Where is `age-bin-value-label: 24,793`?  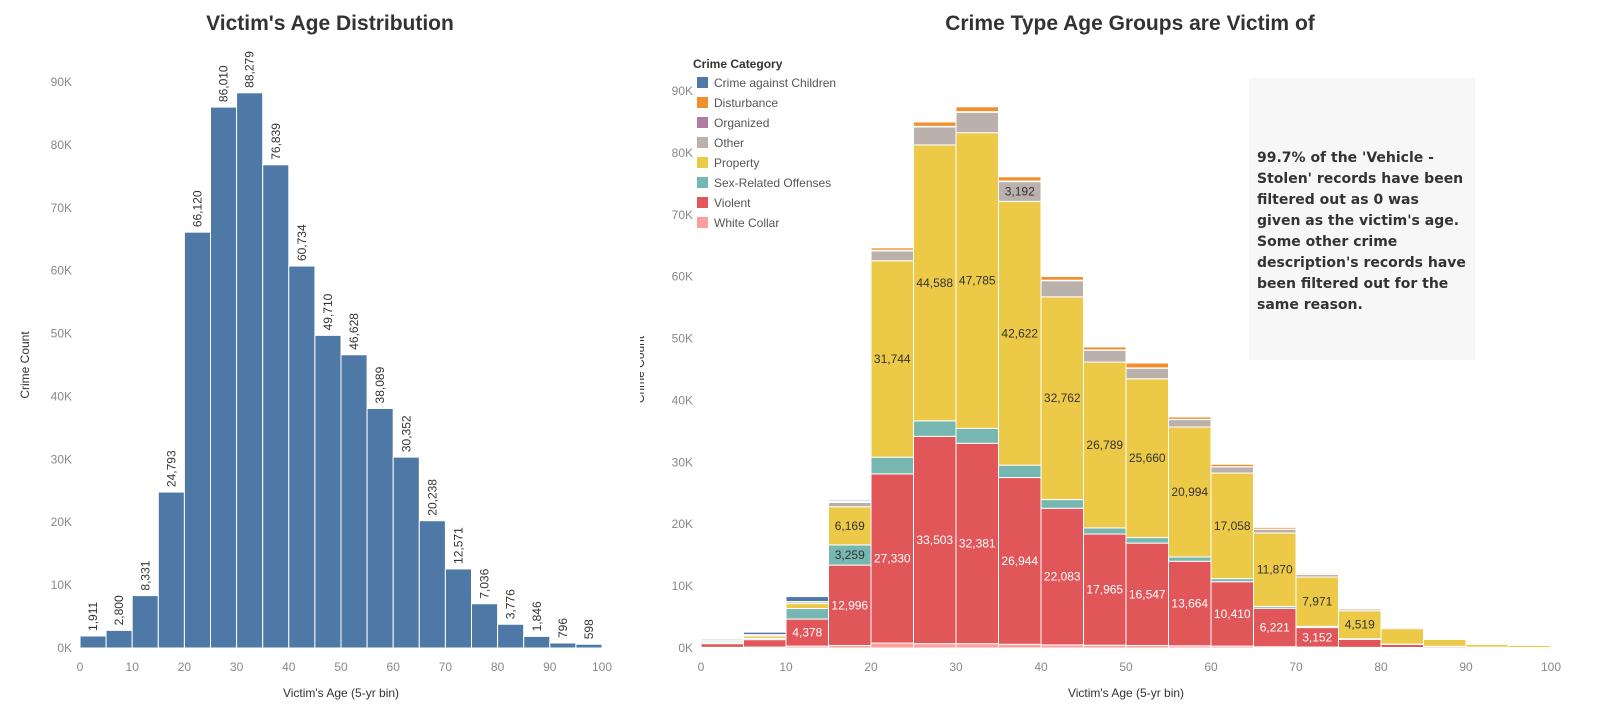
age-bin-value-label: 24,793 is located at coordinates (171, 468).